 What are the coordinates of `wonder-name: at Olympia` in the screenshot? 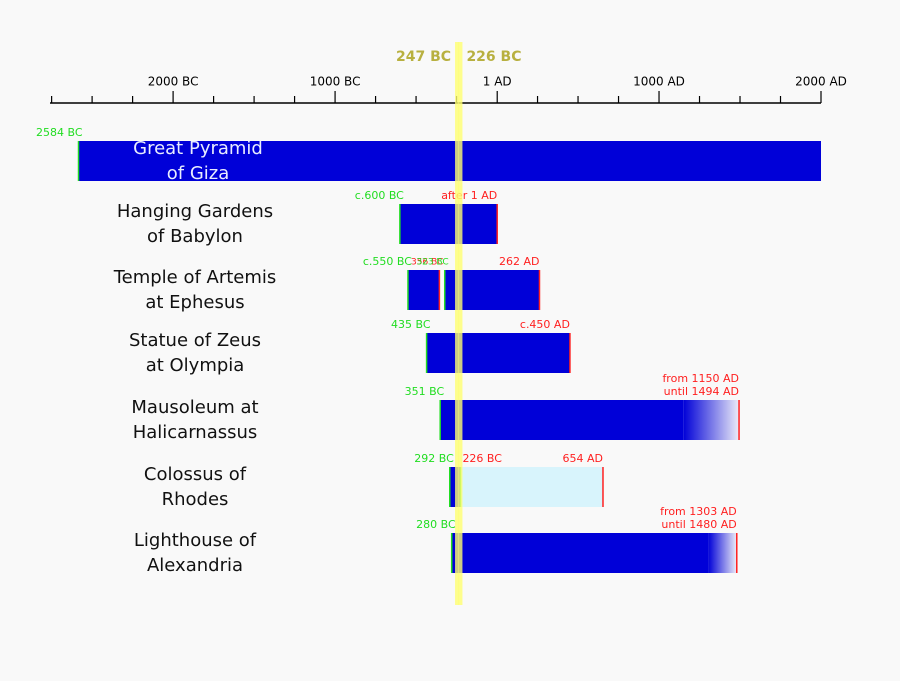 It's located at (195, 365).